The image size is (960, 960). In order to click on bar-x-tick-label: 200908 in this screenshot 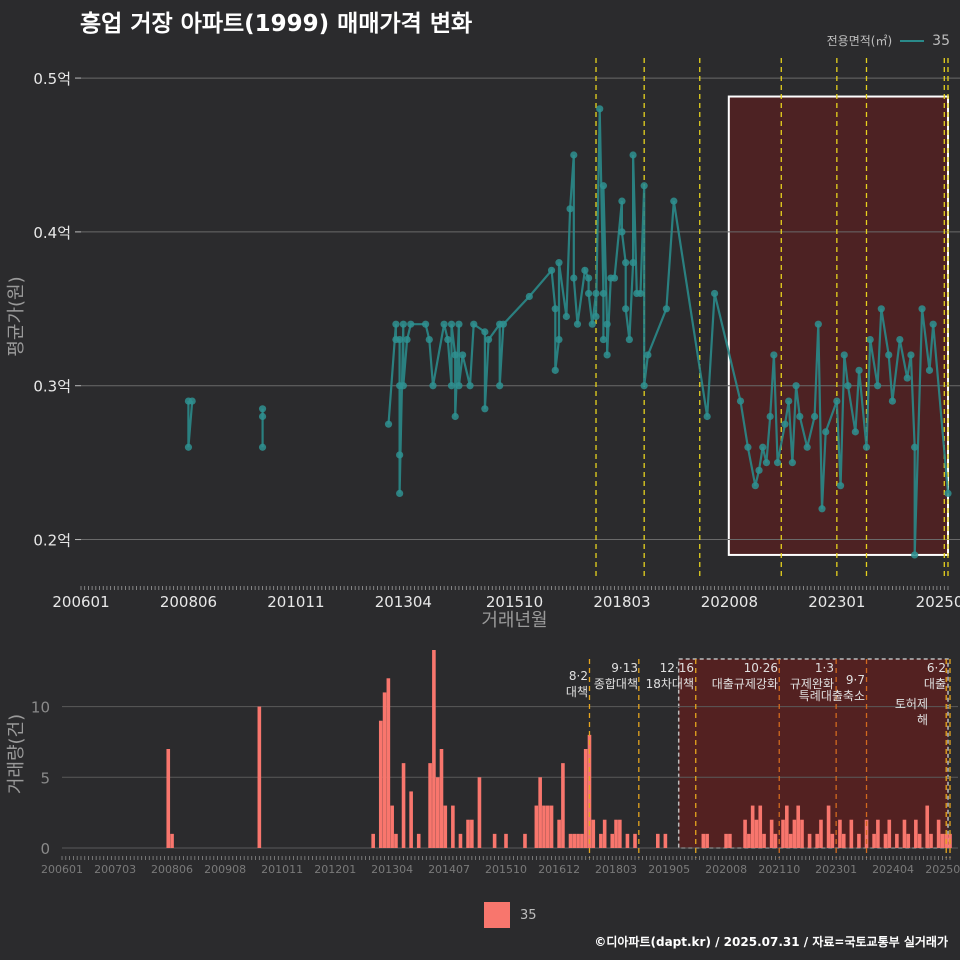, I will do `click(225, 869)`.